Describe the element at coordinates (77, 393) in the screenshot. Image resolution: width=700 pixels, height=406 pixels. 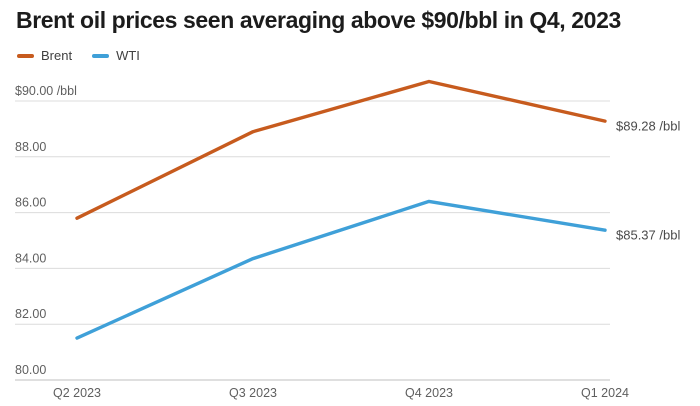
I see `x-tick-label: Q2 2023` at that location.